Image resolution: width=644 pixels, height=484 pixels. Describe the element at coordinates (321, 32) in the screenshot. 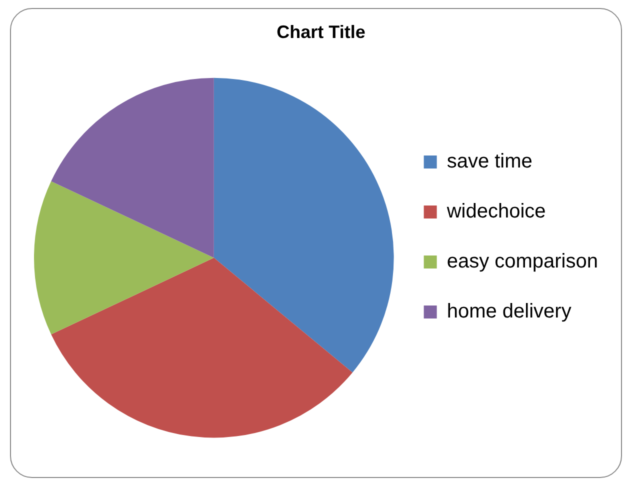

I see `chart-title: Chart Title` at that location.